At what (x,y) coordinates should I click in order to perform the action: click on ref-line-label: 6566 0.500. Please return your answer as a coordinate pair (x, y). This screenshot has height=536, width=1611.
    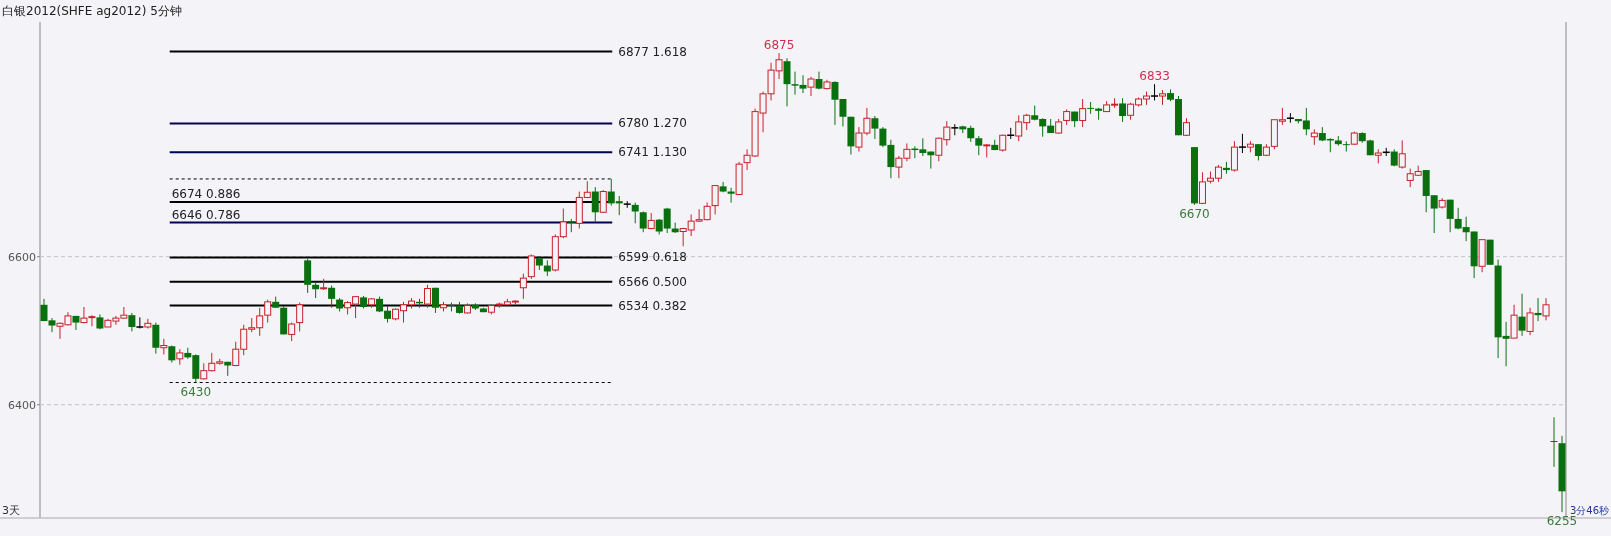
    Looking at the image, I should click on (652, 281).